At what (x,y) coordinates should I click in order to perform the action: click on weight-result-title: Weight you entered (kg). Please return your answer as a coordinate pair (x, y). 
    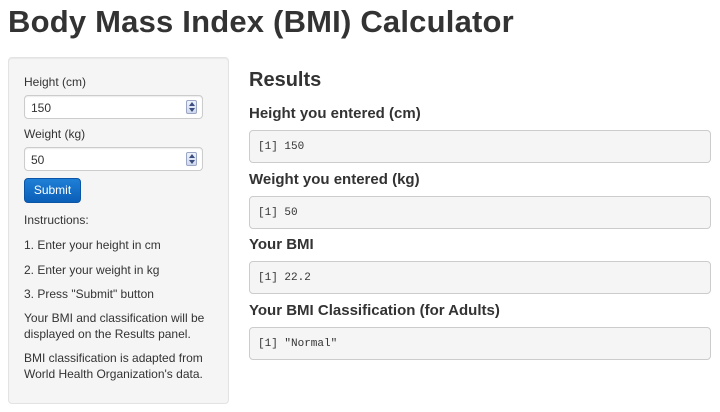
    Looking at the image, I should click on (334, 179).